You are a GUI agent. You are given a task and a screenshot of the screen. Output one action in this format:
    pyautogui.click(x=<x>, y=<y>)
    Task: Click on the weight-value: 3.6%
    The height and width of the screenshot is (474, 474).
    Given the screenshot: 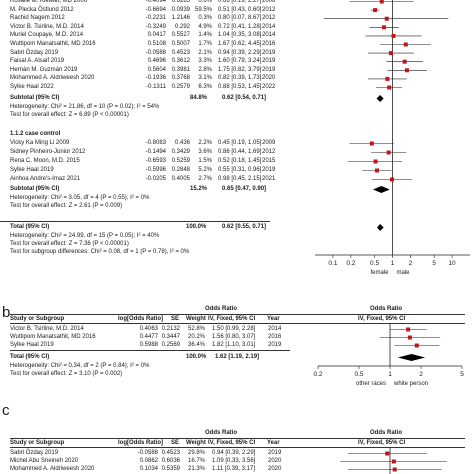 What is the action you would take?
    pyautogui.click(x=205, y=152)
    